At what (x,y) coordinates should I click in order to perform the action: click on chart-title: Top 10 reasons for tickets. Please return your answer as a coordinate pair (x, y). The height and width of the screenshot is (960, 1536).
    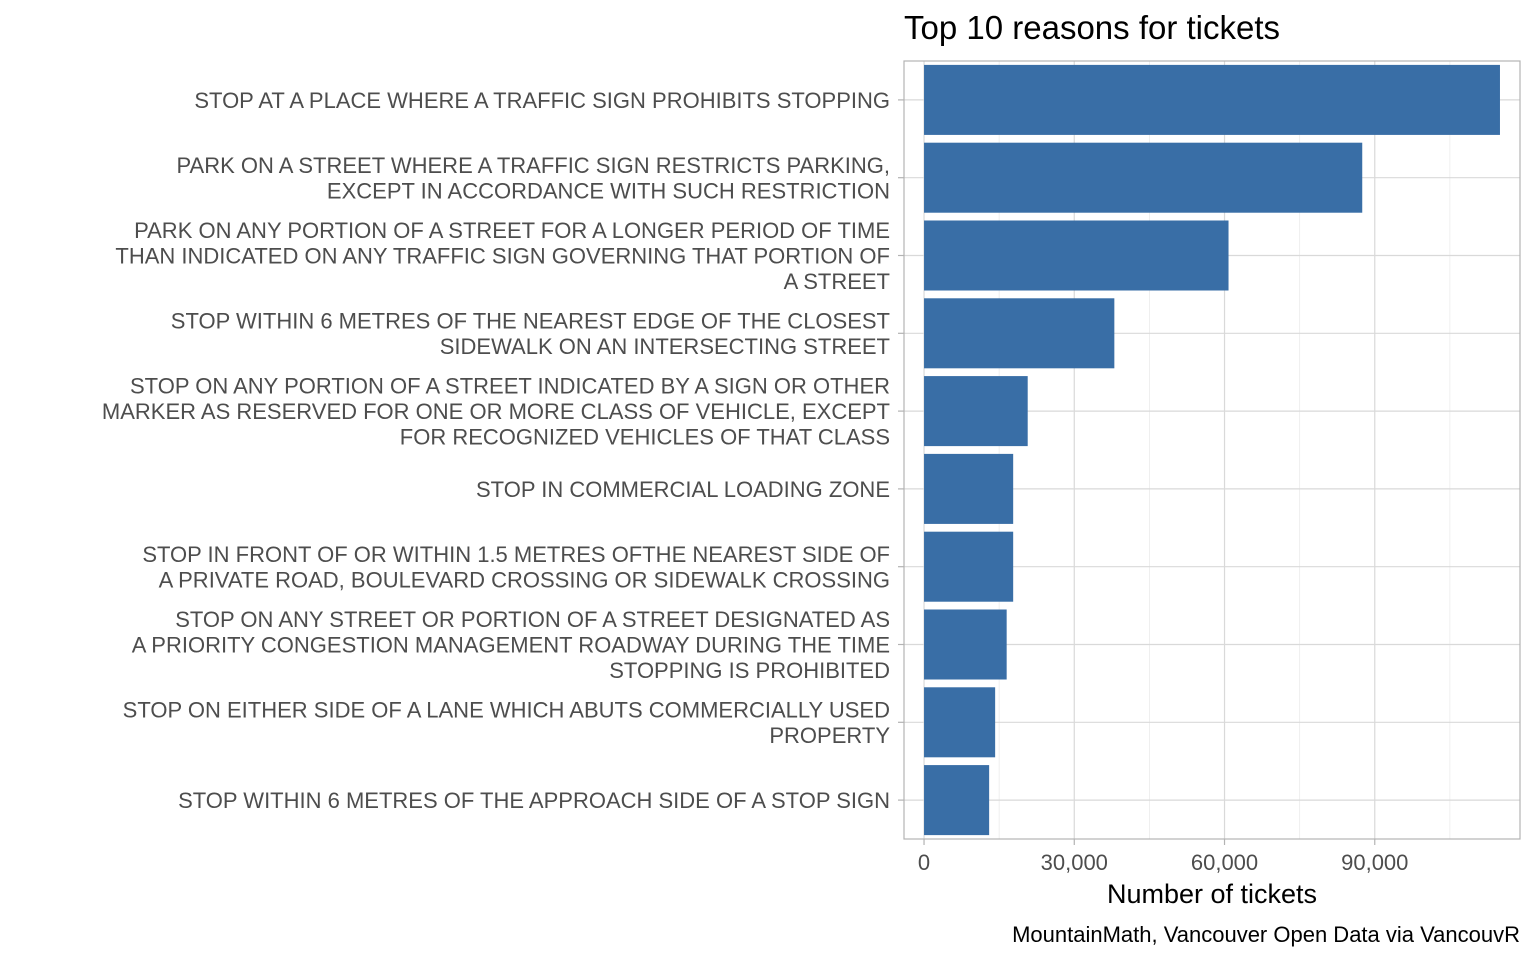
    Looking at the image, I should click on (1092, 27).